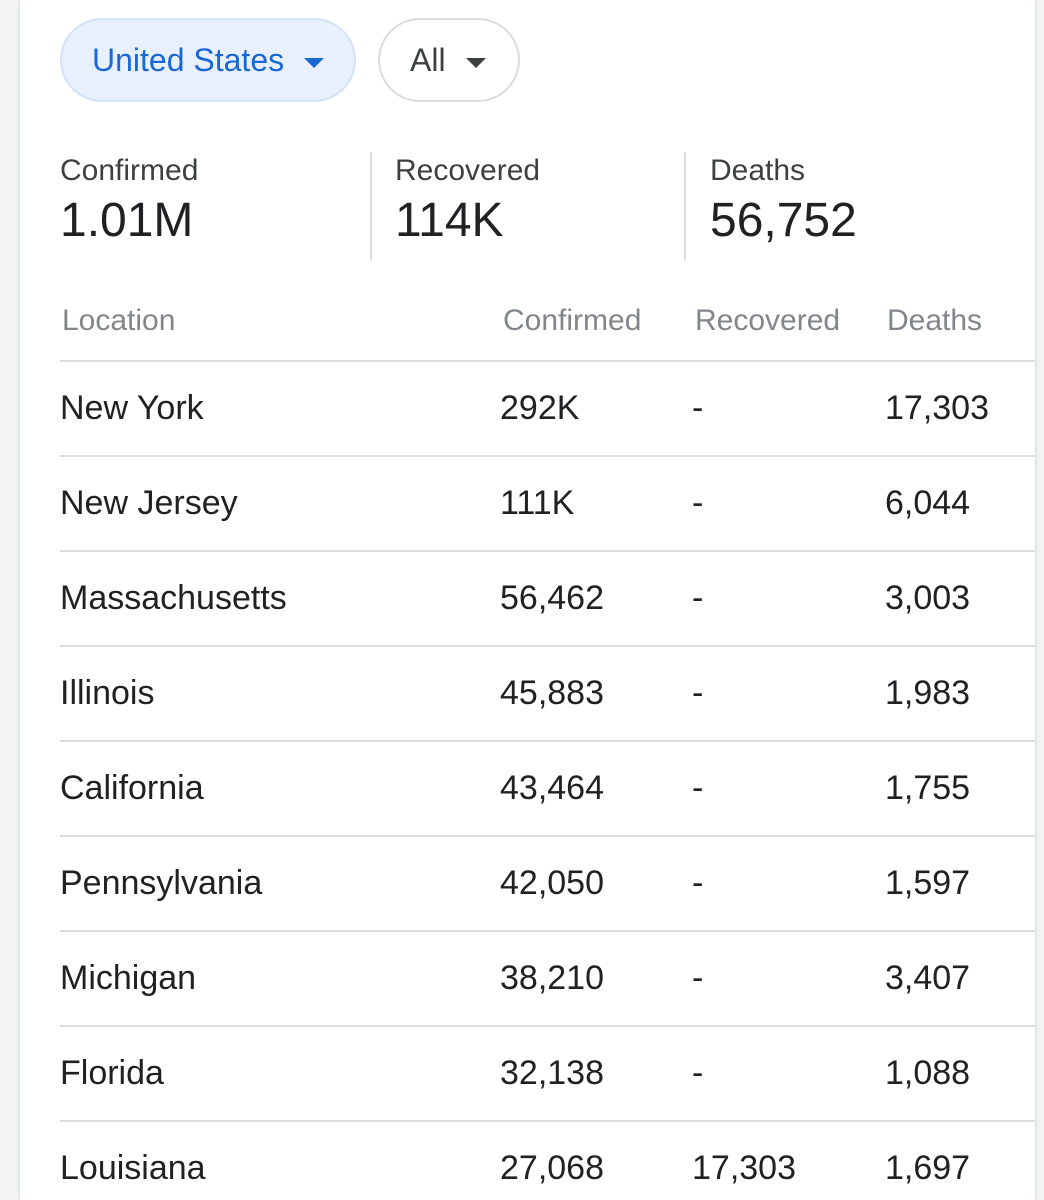 This screenshot has width=1044, height=1200. What do you see at coordinates (928, 978) in the screenshot?
I see `row-deaths: 3,407` at bounding box center [928, 978].